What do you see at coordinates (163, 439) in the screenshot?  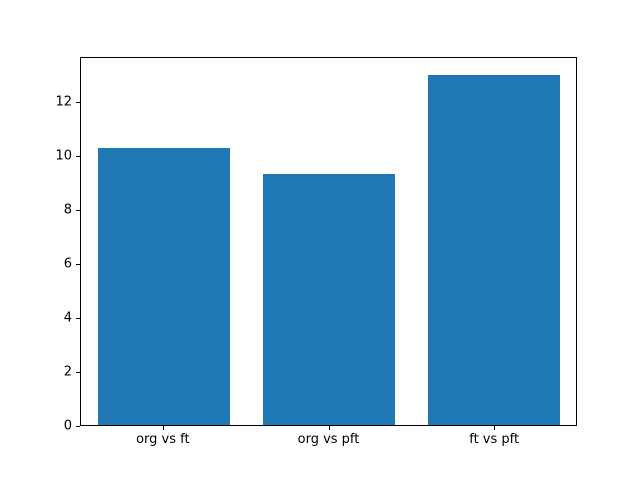 I see `x-tick-label-org-vs-ft: org vs ft` at bounding box center [163, 439].